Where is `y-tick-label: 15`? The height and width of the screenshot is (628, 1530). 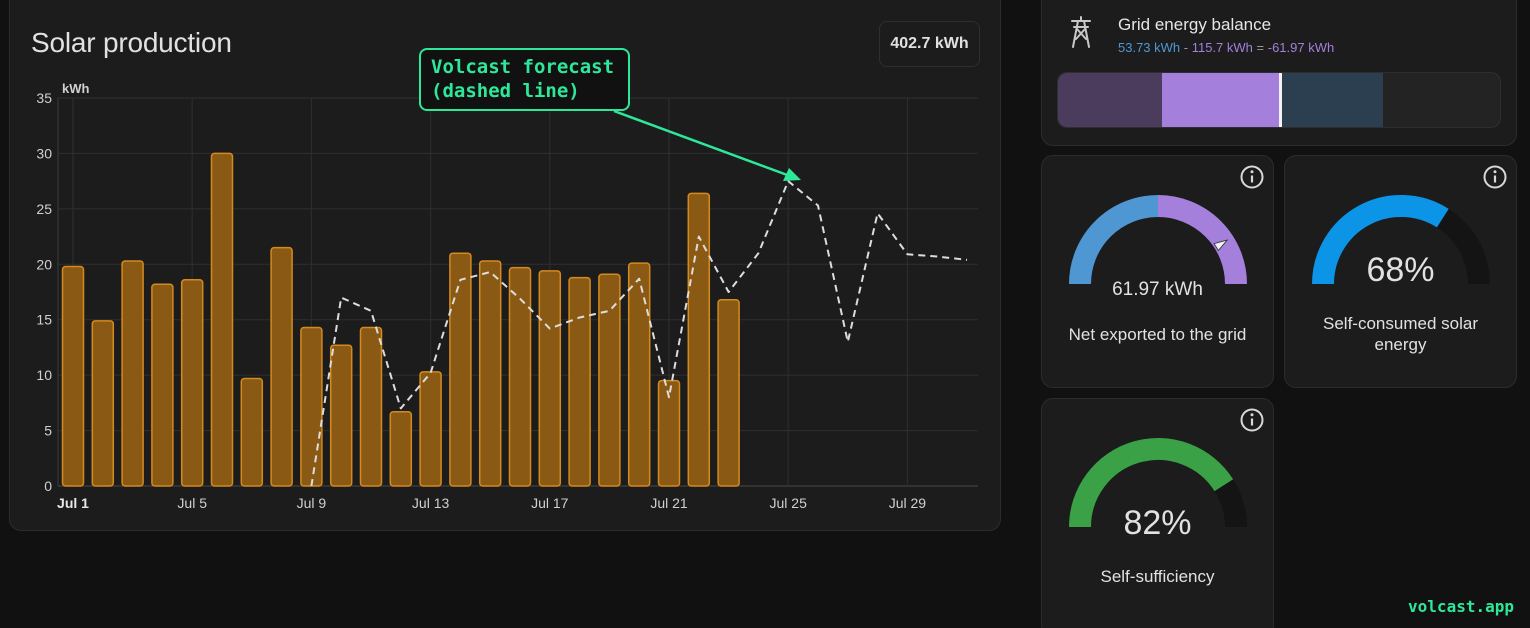 y-tick-label: 15 is located at coordinates (44, 320).